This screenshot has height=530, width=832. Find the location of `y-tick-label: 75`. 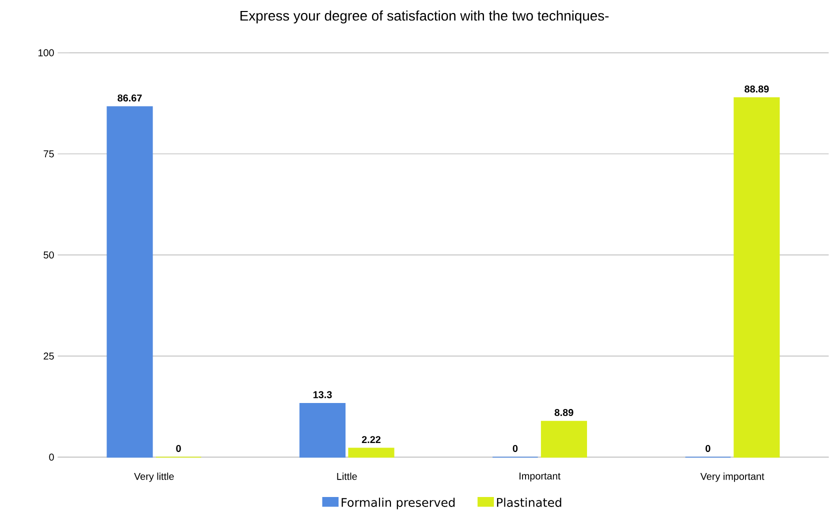

y-tick-label: 75 is located at coordinates (49, 154).